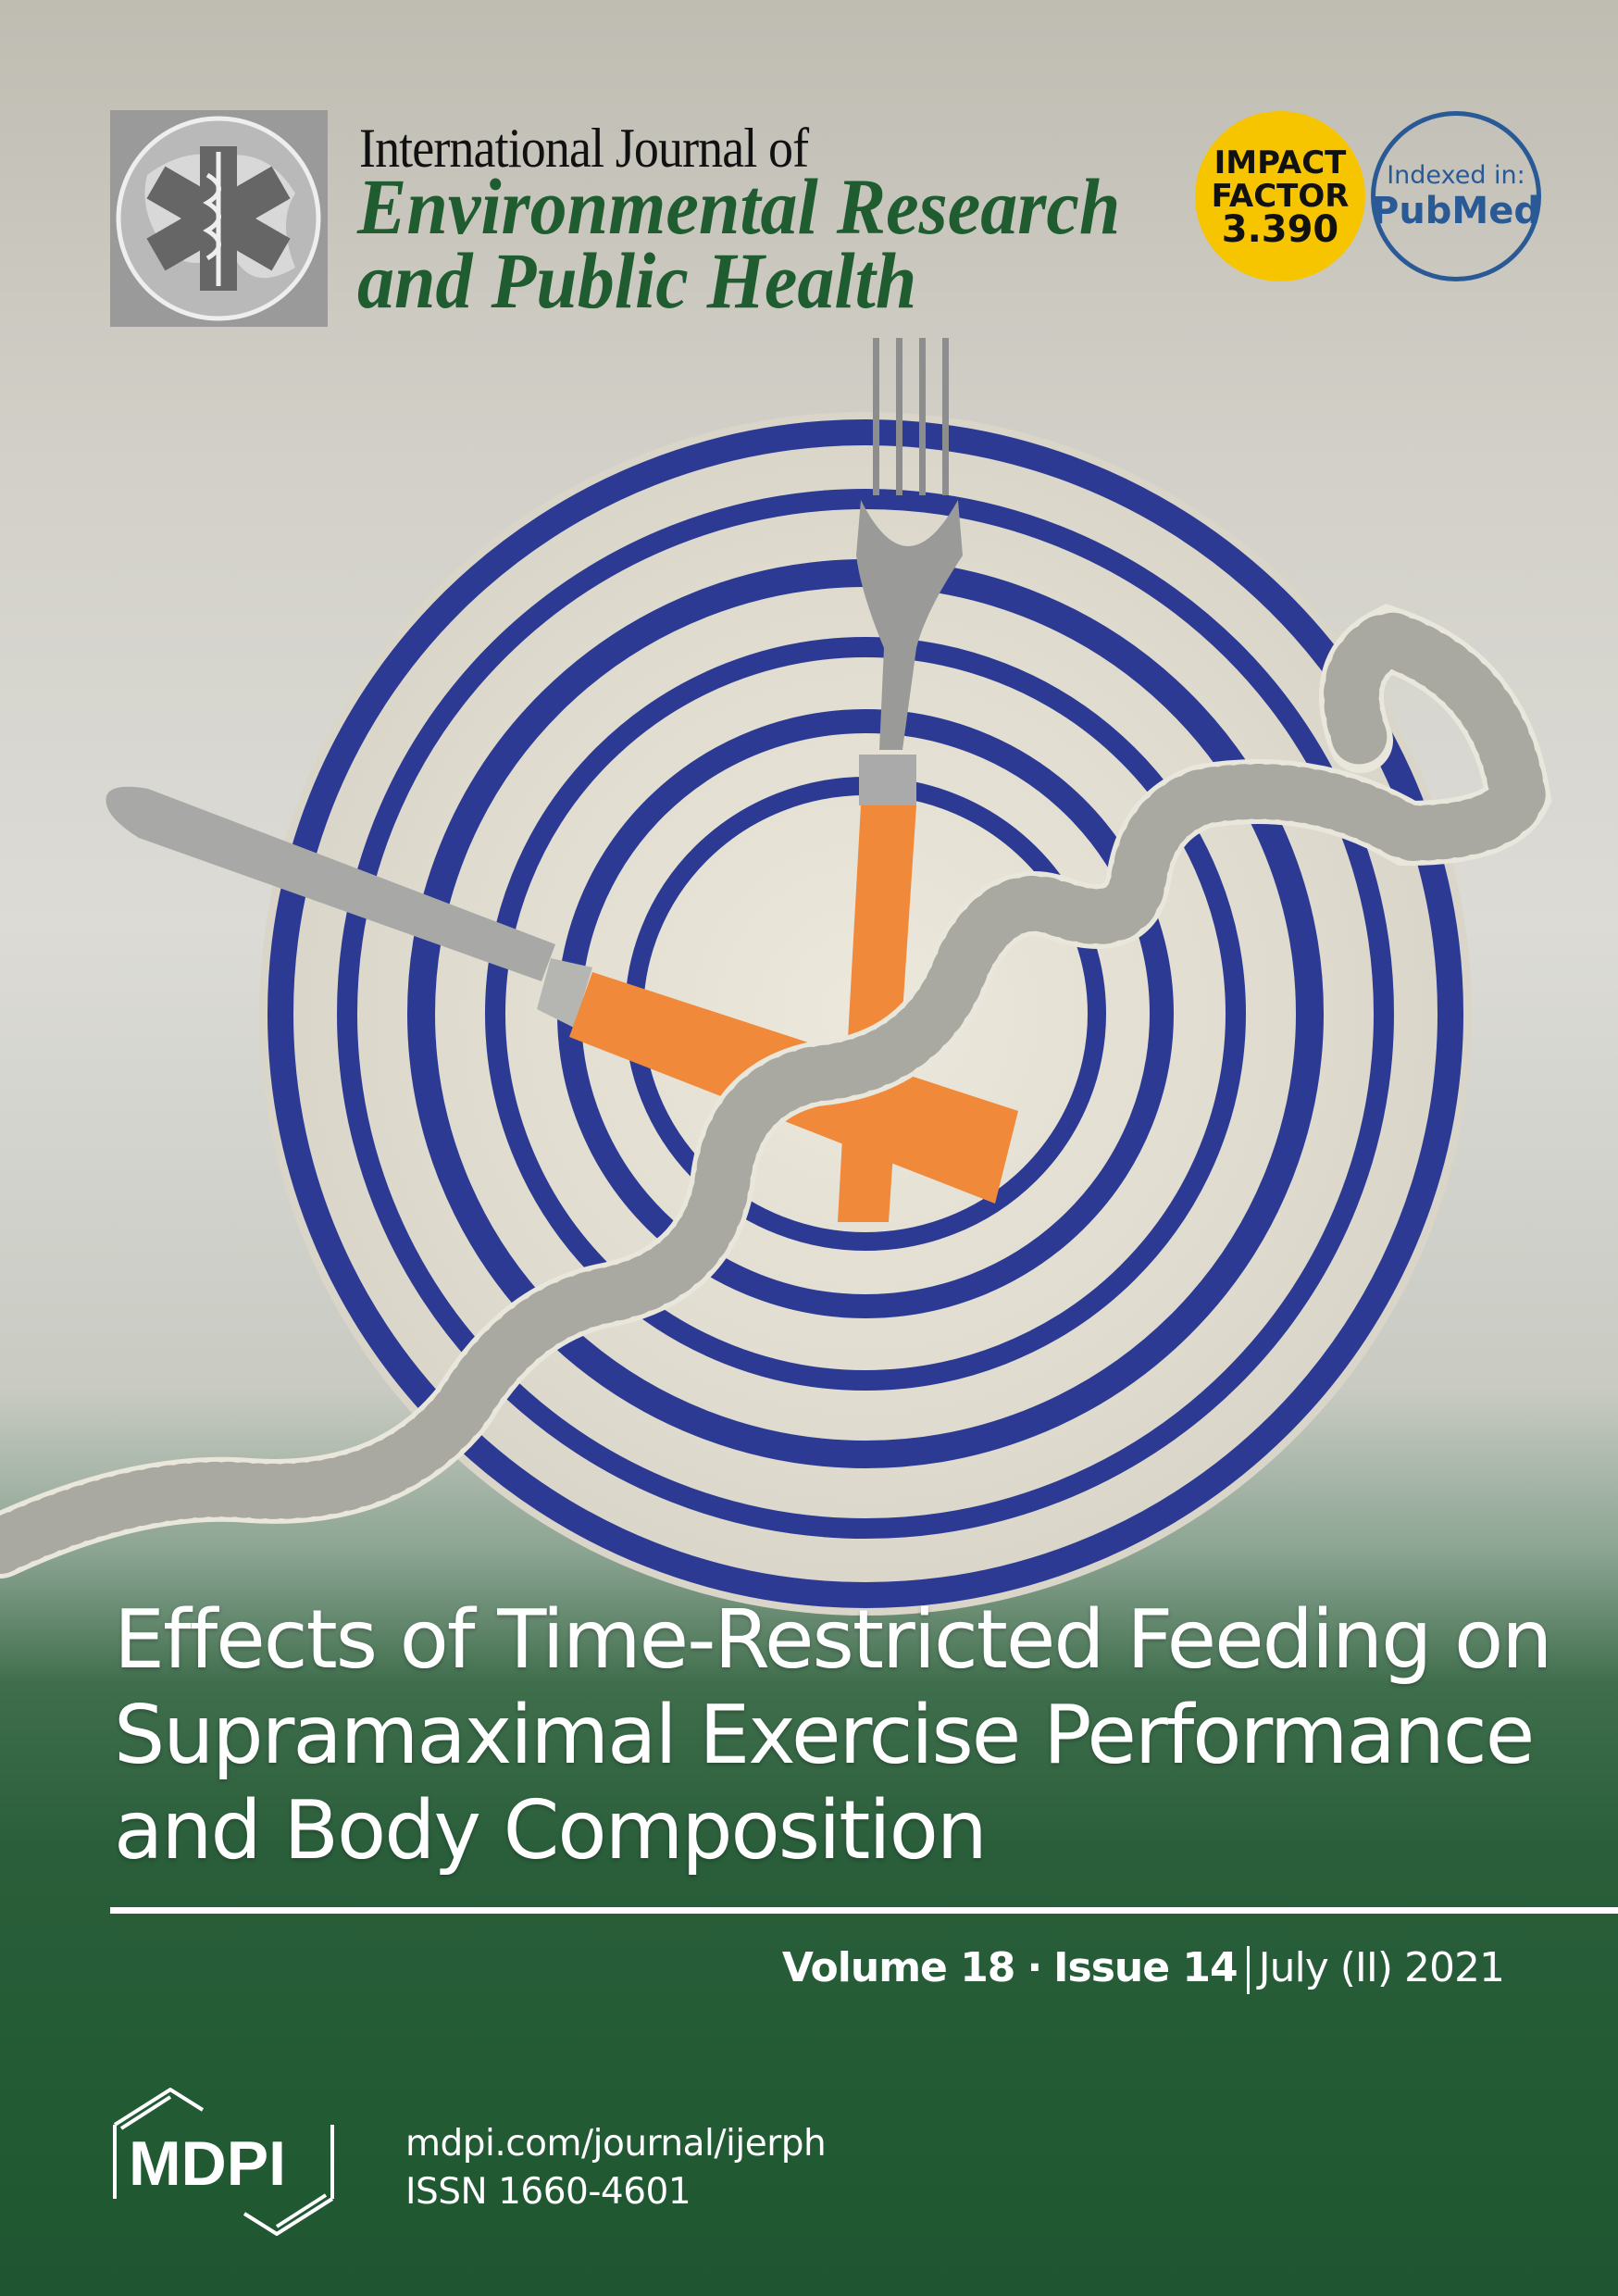  I want to click on divider, so click(864, 1911).